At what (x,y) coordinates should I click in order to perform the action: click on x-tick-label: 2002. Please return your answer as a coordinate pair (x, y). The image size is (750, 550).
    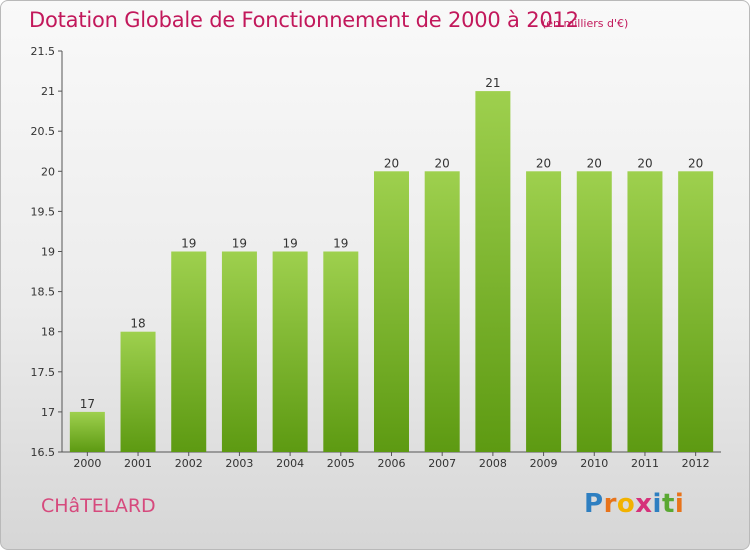
    Looking at the image, I should click on (189, 463).